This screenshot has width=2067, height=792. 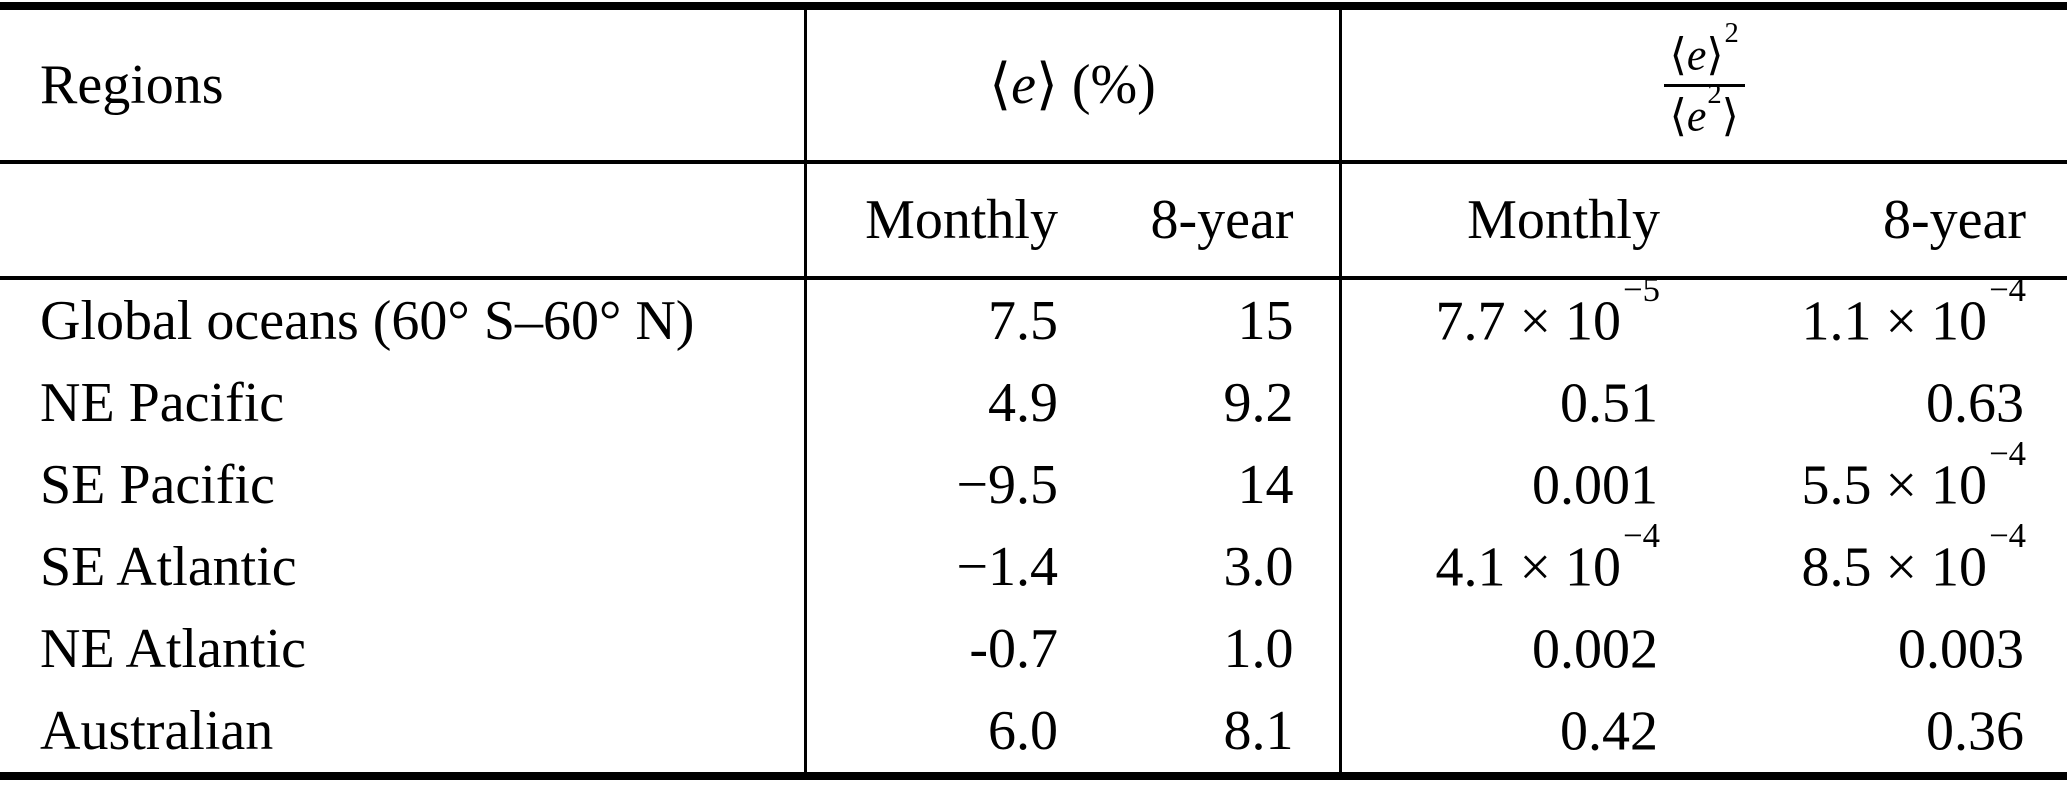 What do you see at coordinates (162, 403) in the screenshot?
I see `region-cell: NE Pacific` at bounding box center [162, 403].